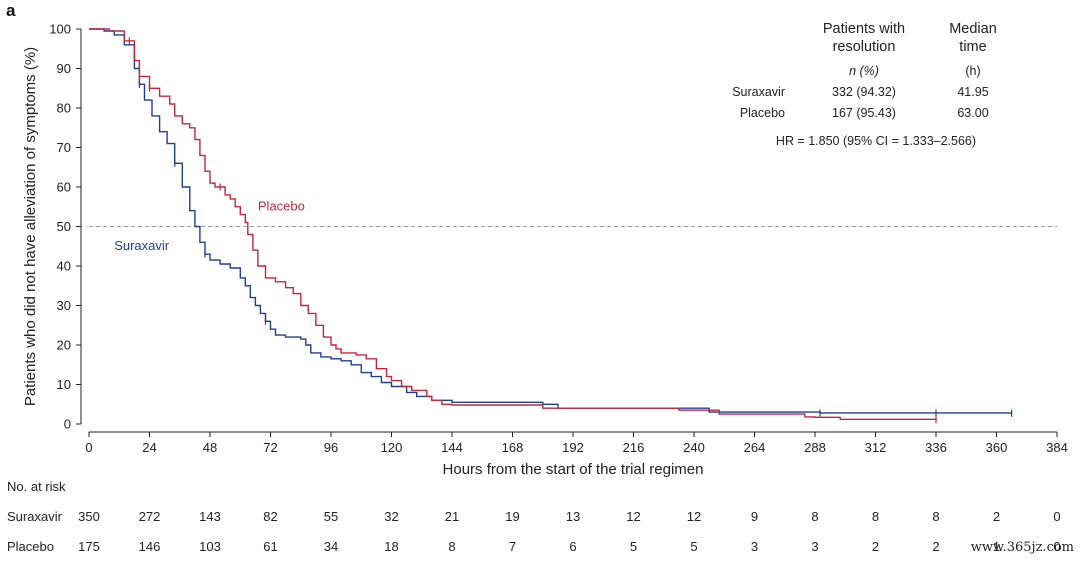 This screenshot has width=1080, height=561. I want to click on legend-row-suraxavir-label: Suraxavir, so click(758, 92).